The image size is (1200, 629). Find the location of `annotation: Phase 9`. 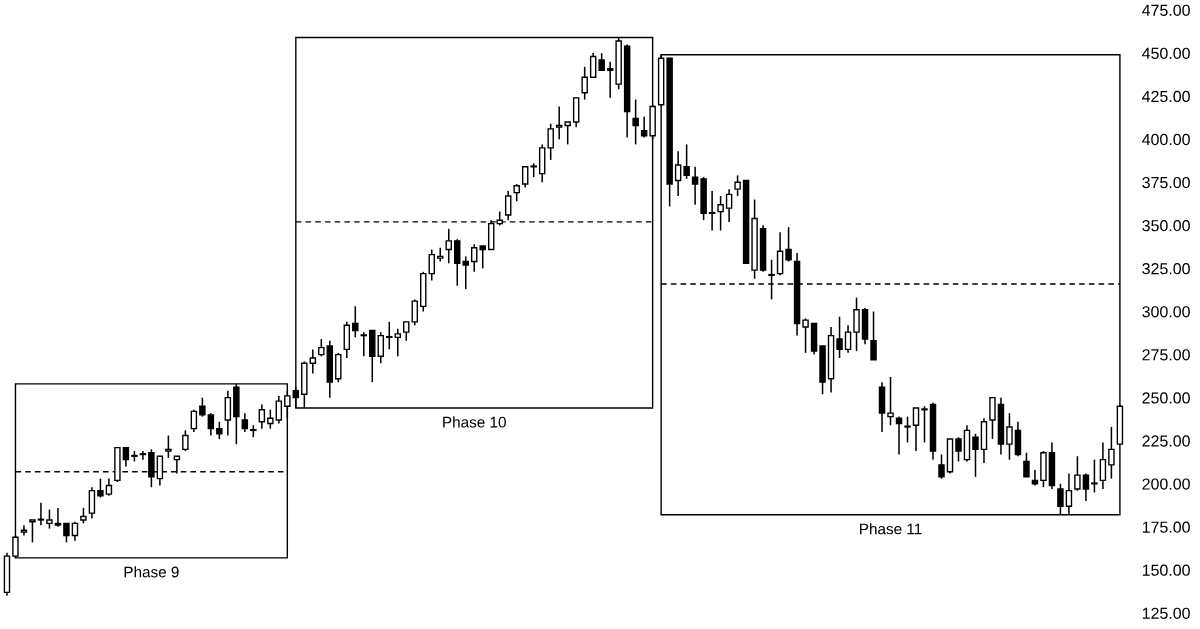

annotation: Phase 9 is located at coordinates (151, 572).